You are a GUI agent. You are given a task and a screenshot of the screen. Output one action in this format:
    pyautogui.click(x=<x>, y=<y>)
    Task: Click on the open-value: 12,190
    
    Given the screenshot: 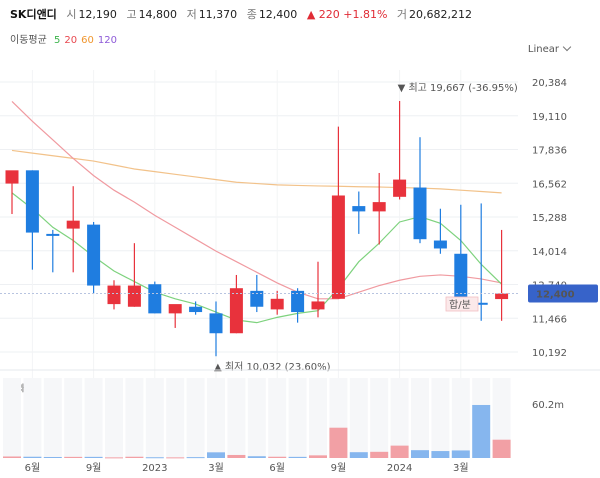 What is the action you would take?
    pyautogui.click(x=97, y=14)
    